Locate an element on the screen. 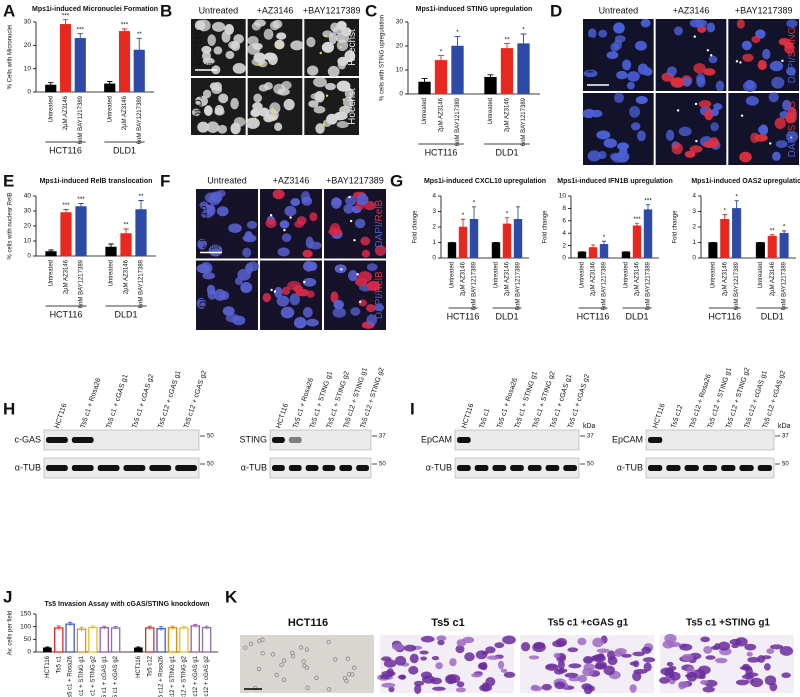  panel-letter: B is located at coordinates (166, 10).